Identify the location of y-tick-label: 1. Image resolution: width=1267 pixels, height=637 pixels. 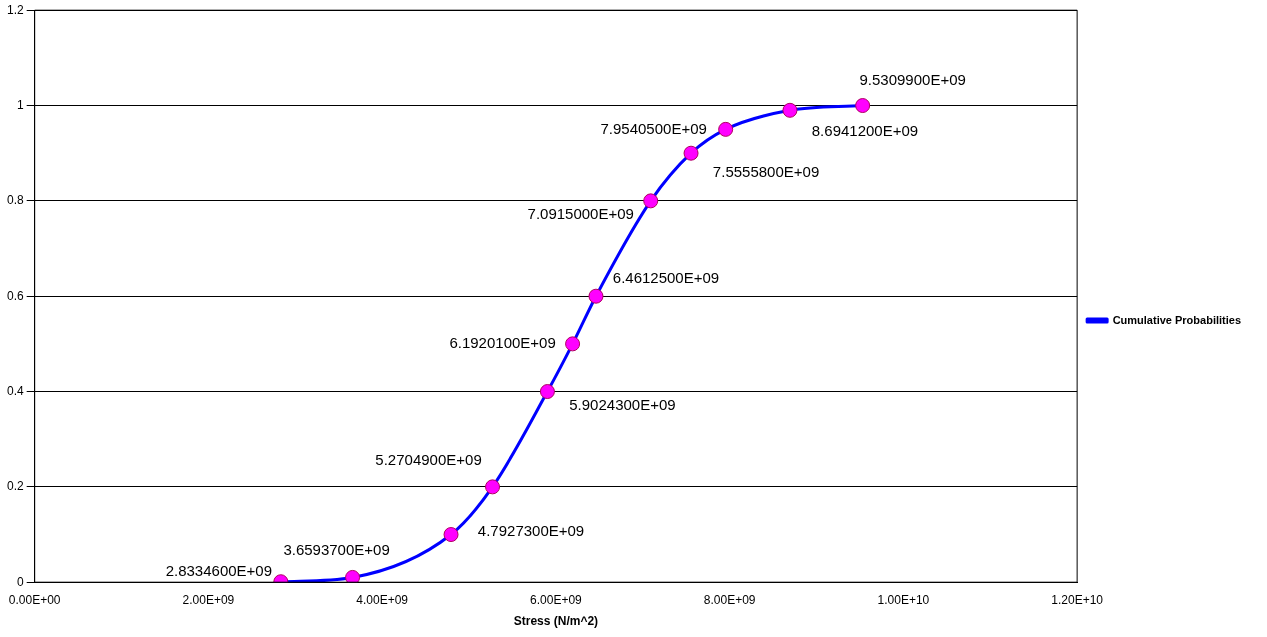
(20, 104).